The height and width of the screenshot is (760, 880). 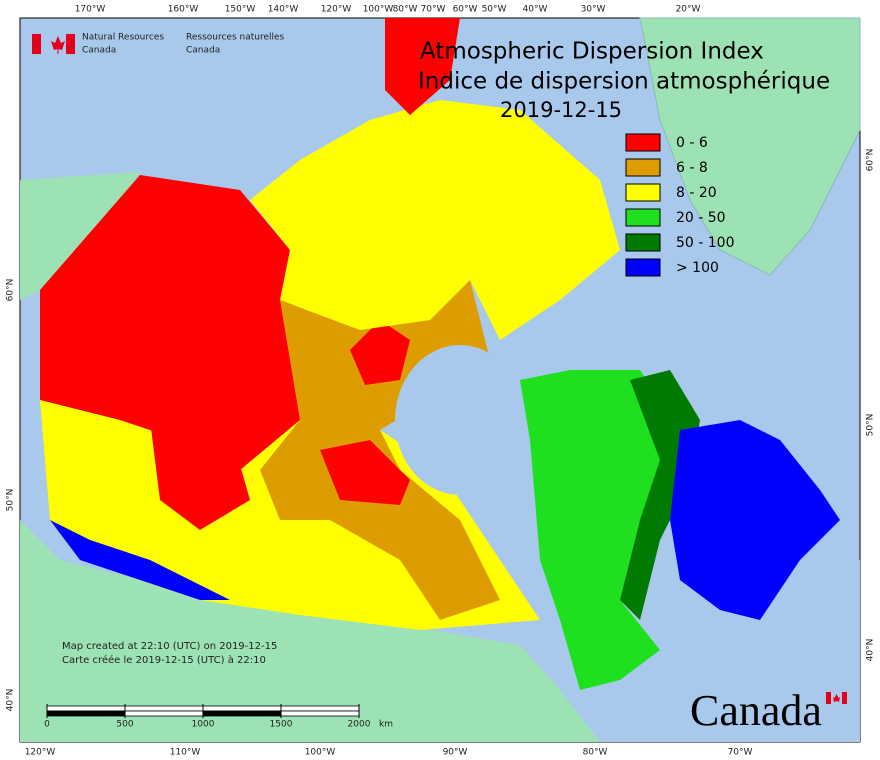 What do you see at coordinates (592, 52) in the screenshot?
I see `title-en: Atmospheric Dispersion Index` at bounding box center [592, 52].